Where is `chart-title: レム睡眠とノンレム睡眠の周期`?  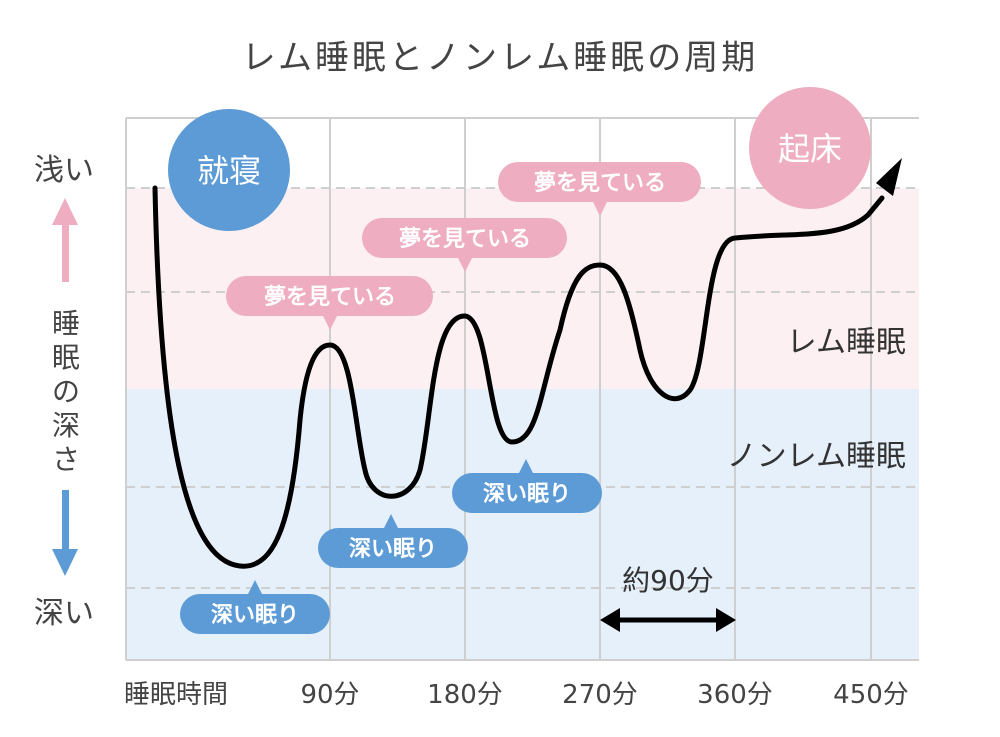
chart-title: レム睡眠とノンレム睡眠の周期 is located at coordinates (500, 58).